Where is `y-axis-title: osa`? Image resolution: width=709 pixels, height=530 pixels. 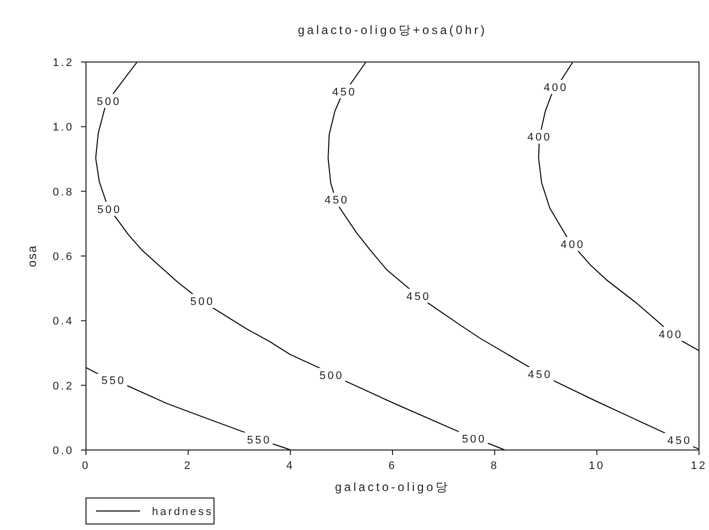 y-axis-title: osa is located at coordinates (32, 256).